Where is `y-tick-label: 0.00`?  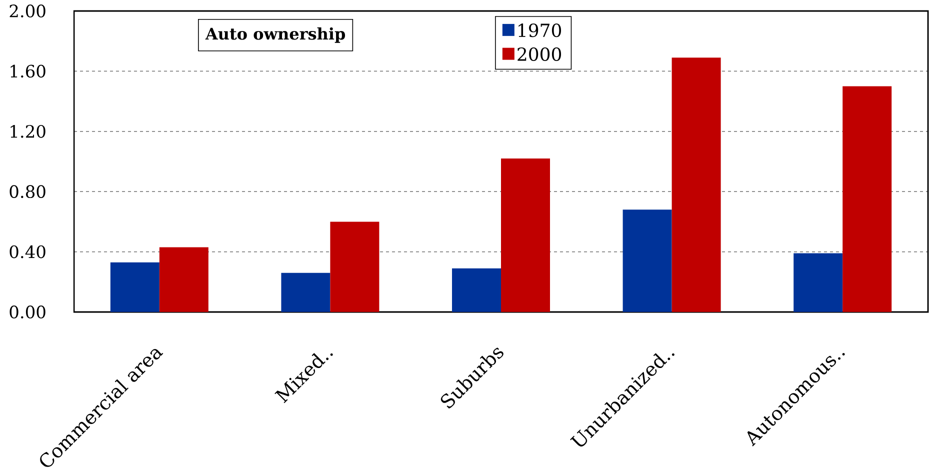 y-tick-label: 0.00 is located at coordinates (28, 312).